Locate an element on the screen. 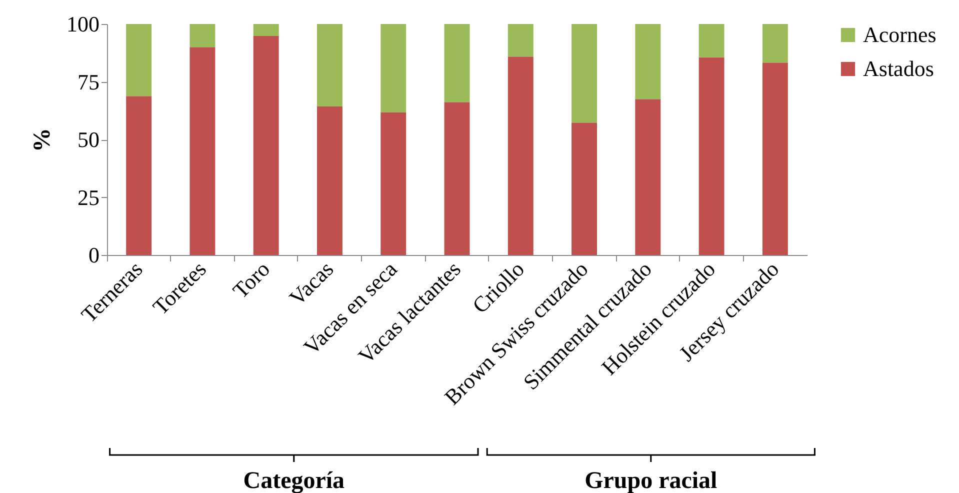 This screenshot has height=493, width=959. y-tick-label: 75 is located at coordinates (89, 81).